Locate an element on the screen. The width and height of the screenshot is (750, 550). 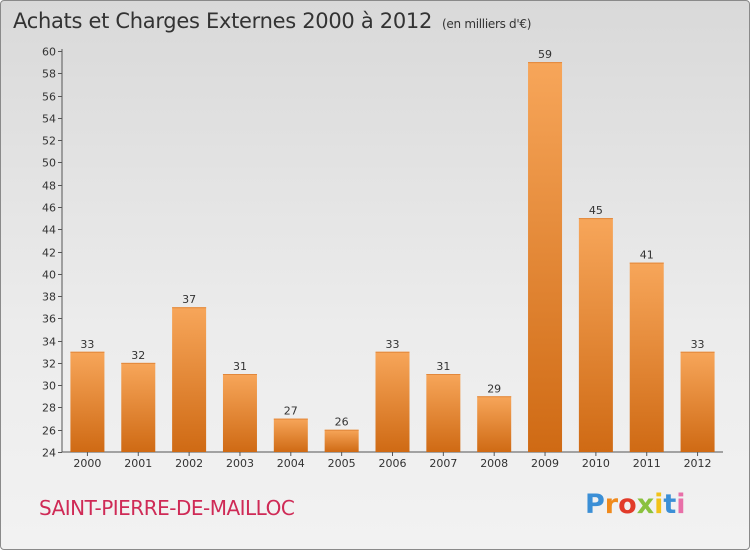
x-tick-label: 2010 is located at coordinates (596, 463).